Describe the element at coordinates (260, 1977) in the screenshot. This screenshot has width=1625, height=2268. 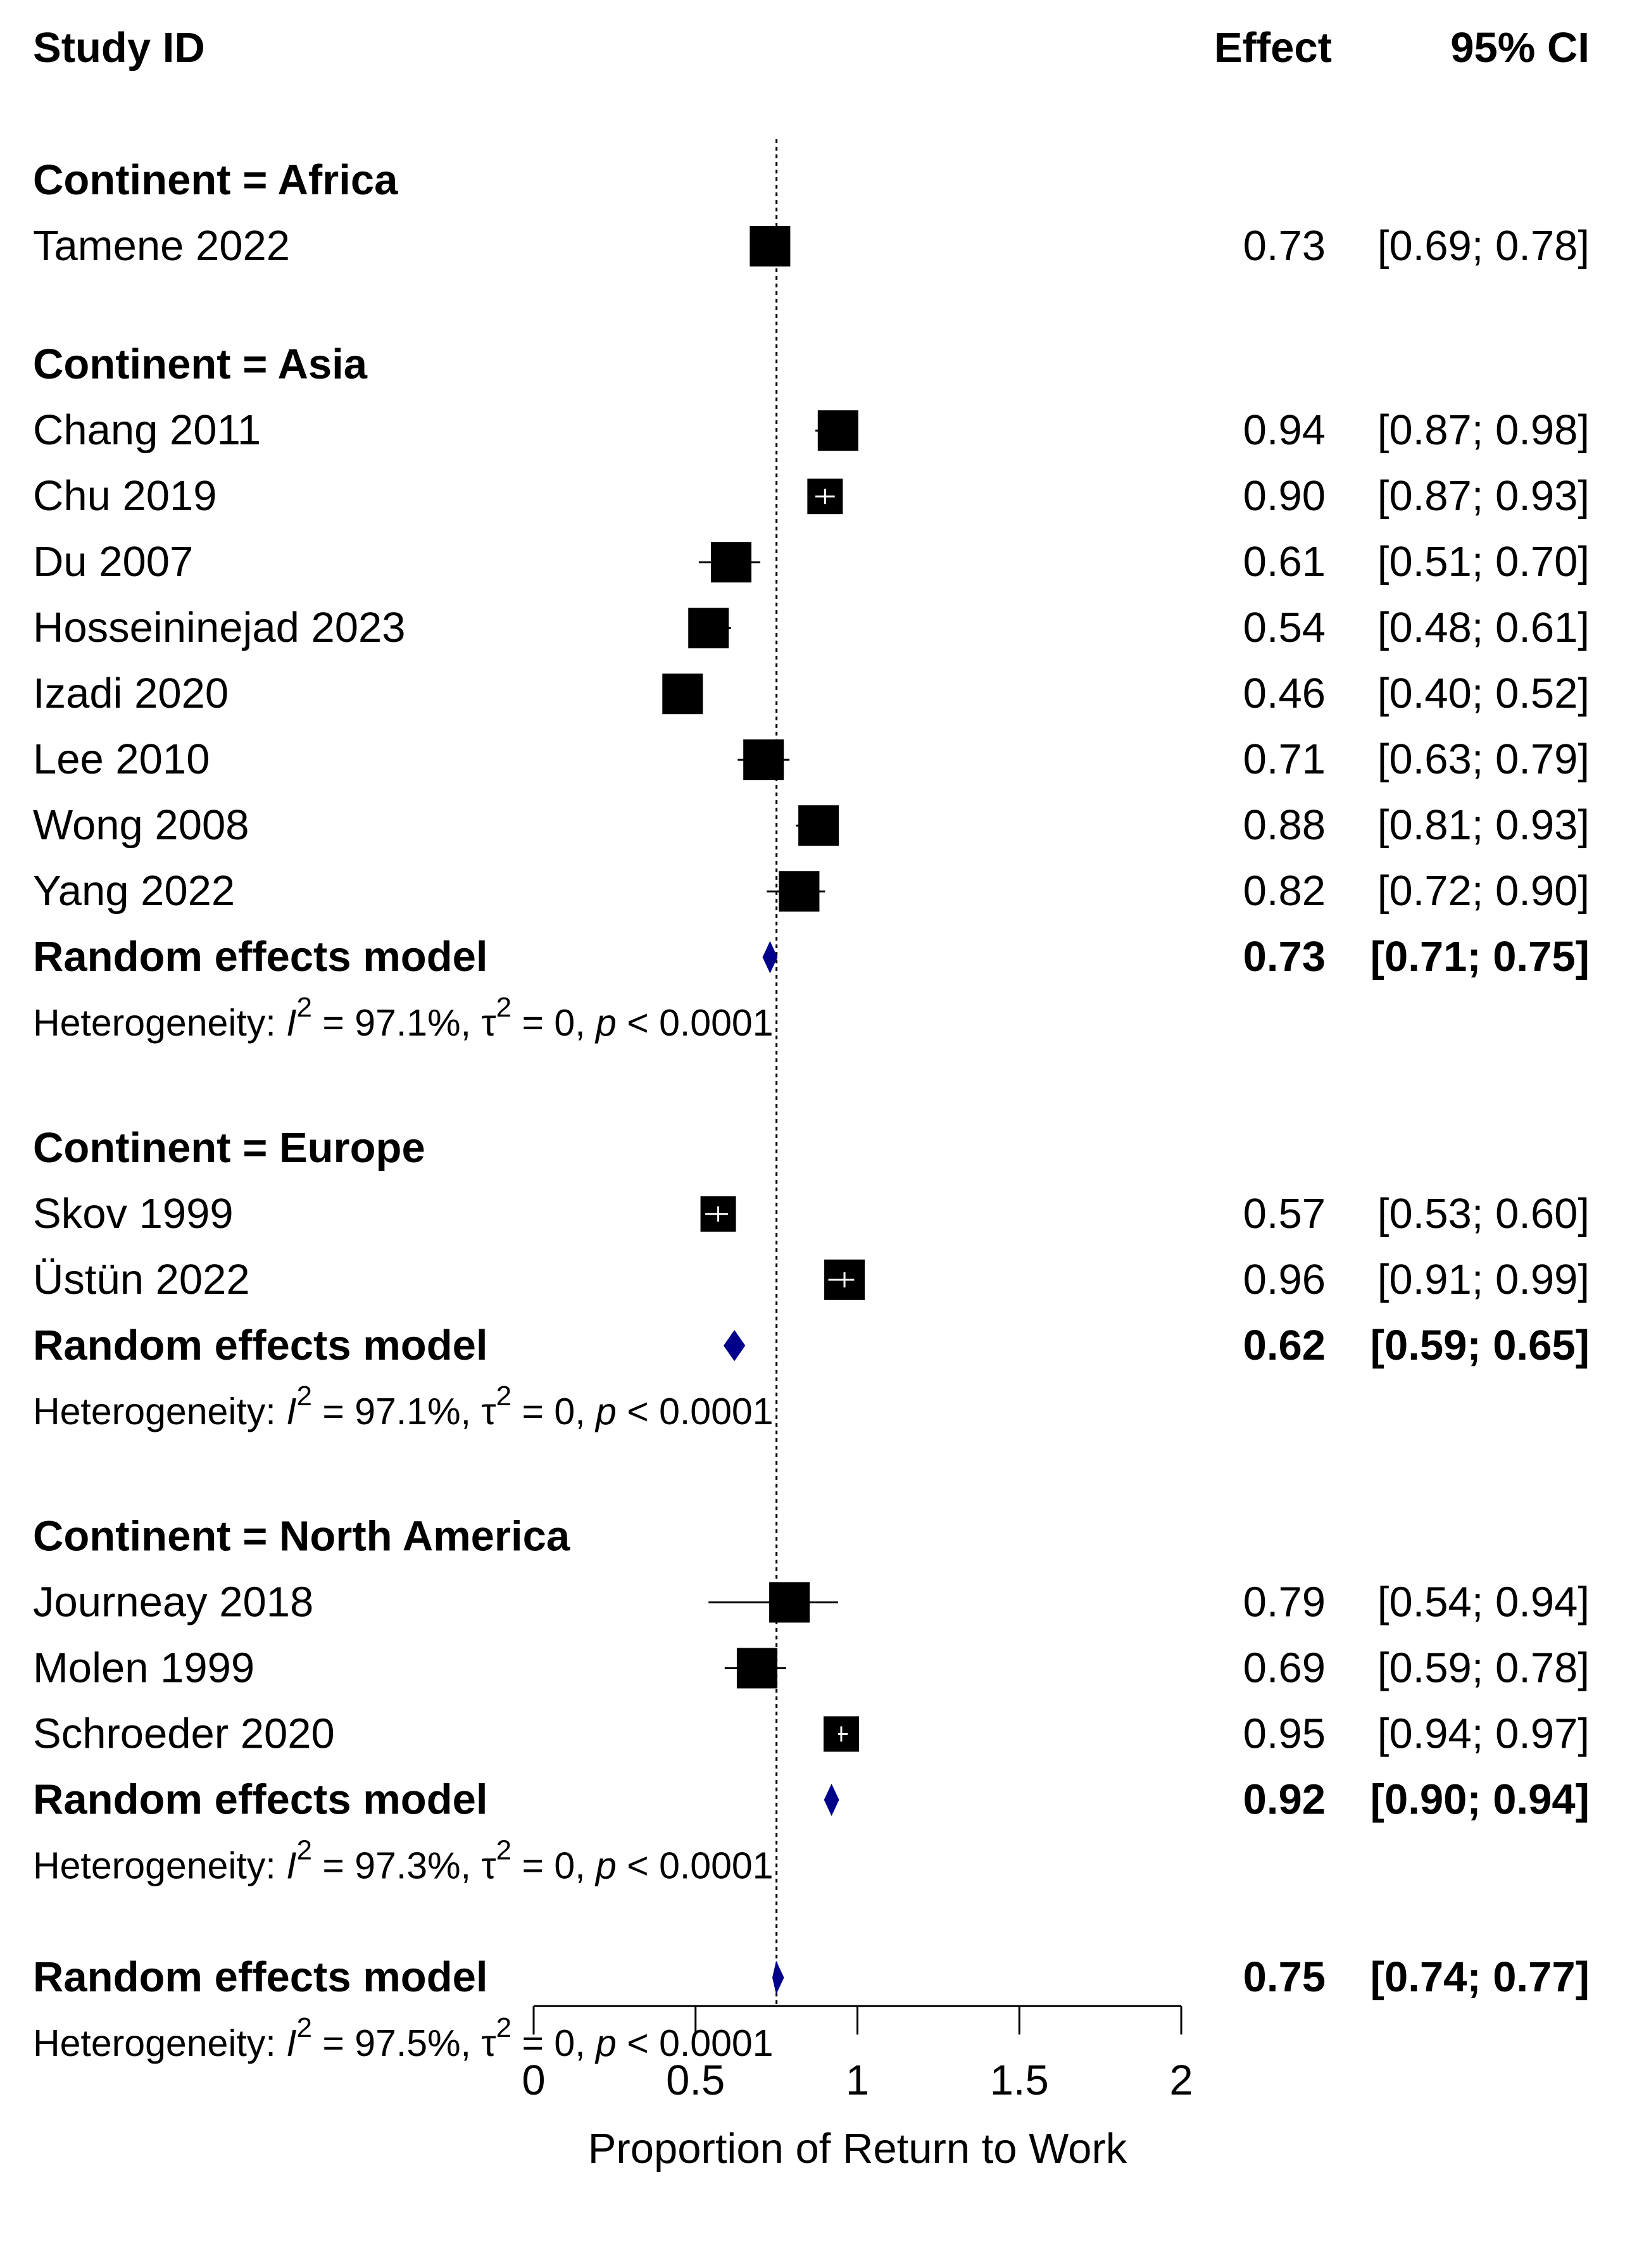
I see `overall-row-label: Random effects model` at that location.